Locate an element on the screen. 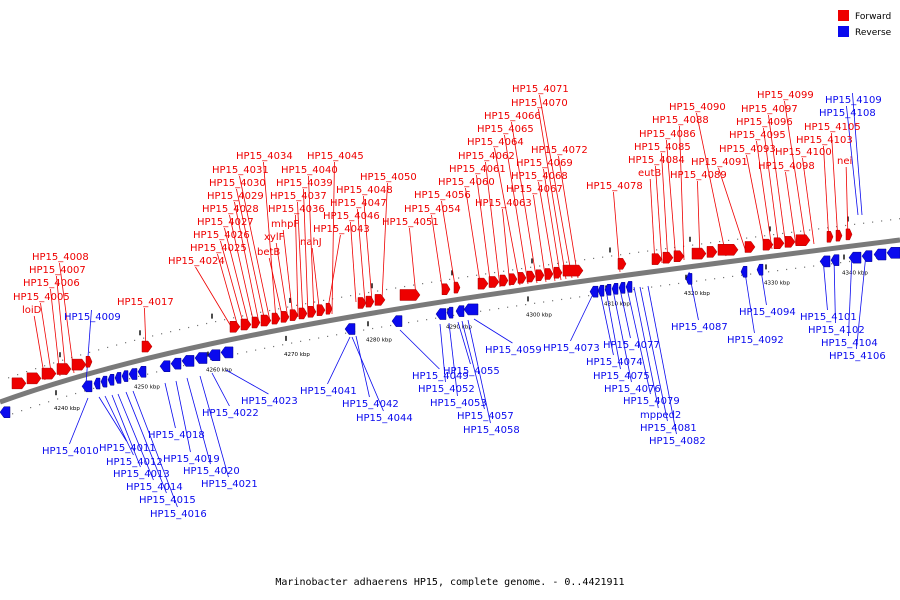 The width and height of the screenshot is (900, 600). reverse-gene-label: mpped2 is located at coordinates (660, 415).